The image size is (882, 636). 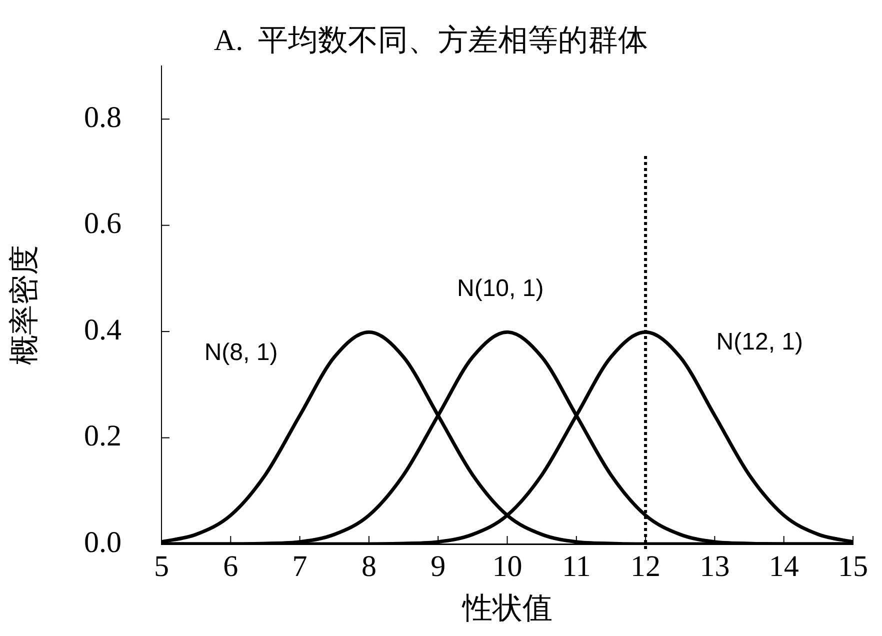 I want to click on y-tick-label: 0.6, so click(x=103, y=223).